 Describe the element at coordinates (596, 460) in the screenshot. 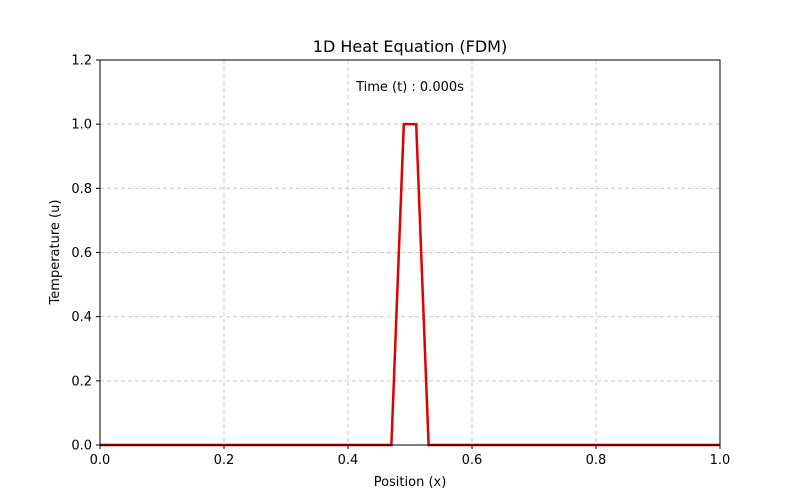

I see `x-tick-label: 0.8` at that location.